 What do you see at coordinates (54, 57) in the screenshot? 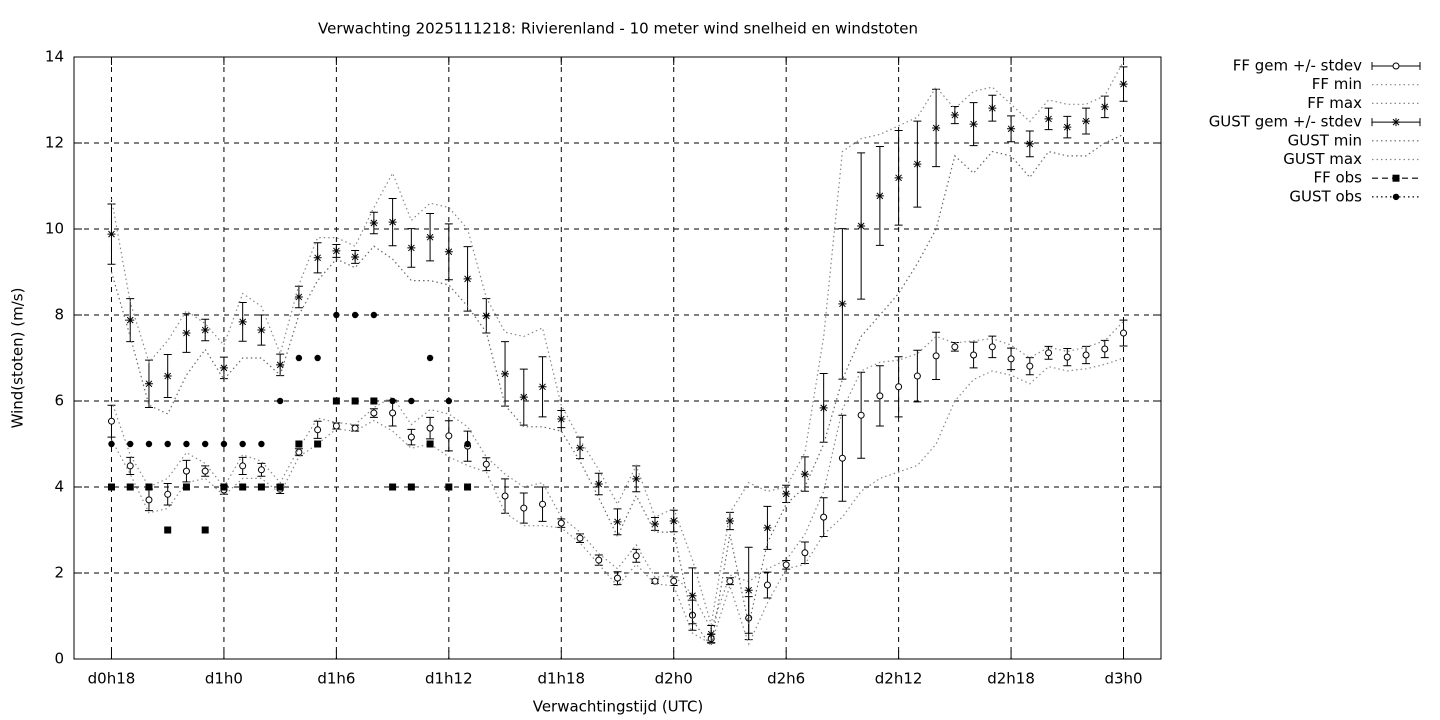
I see `y-tick-label: 14` at bounding box center [54, 57].